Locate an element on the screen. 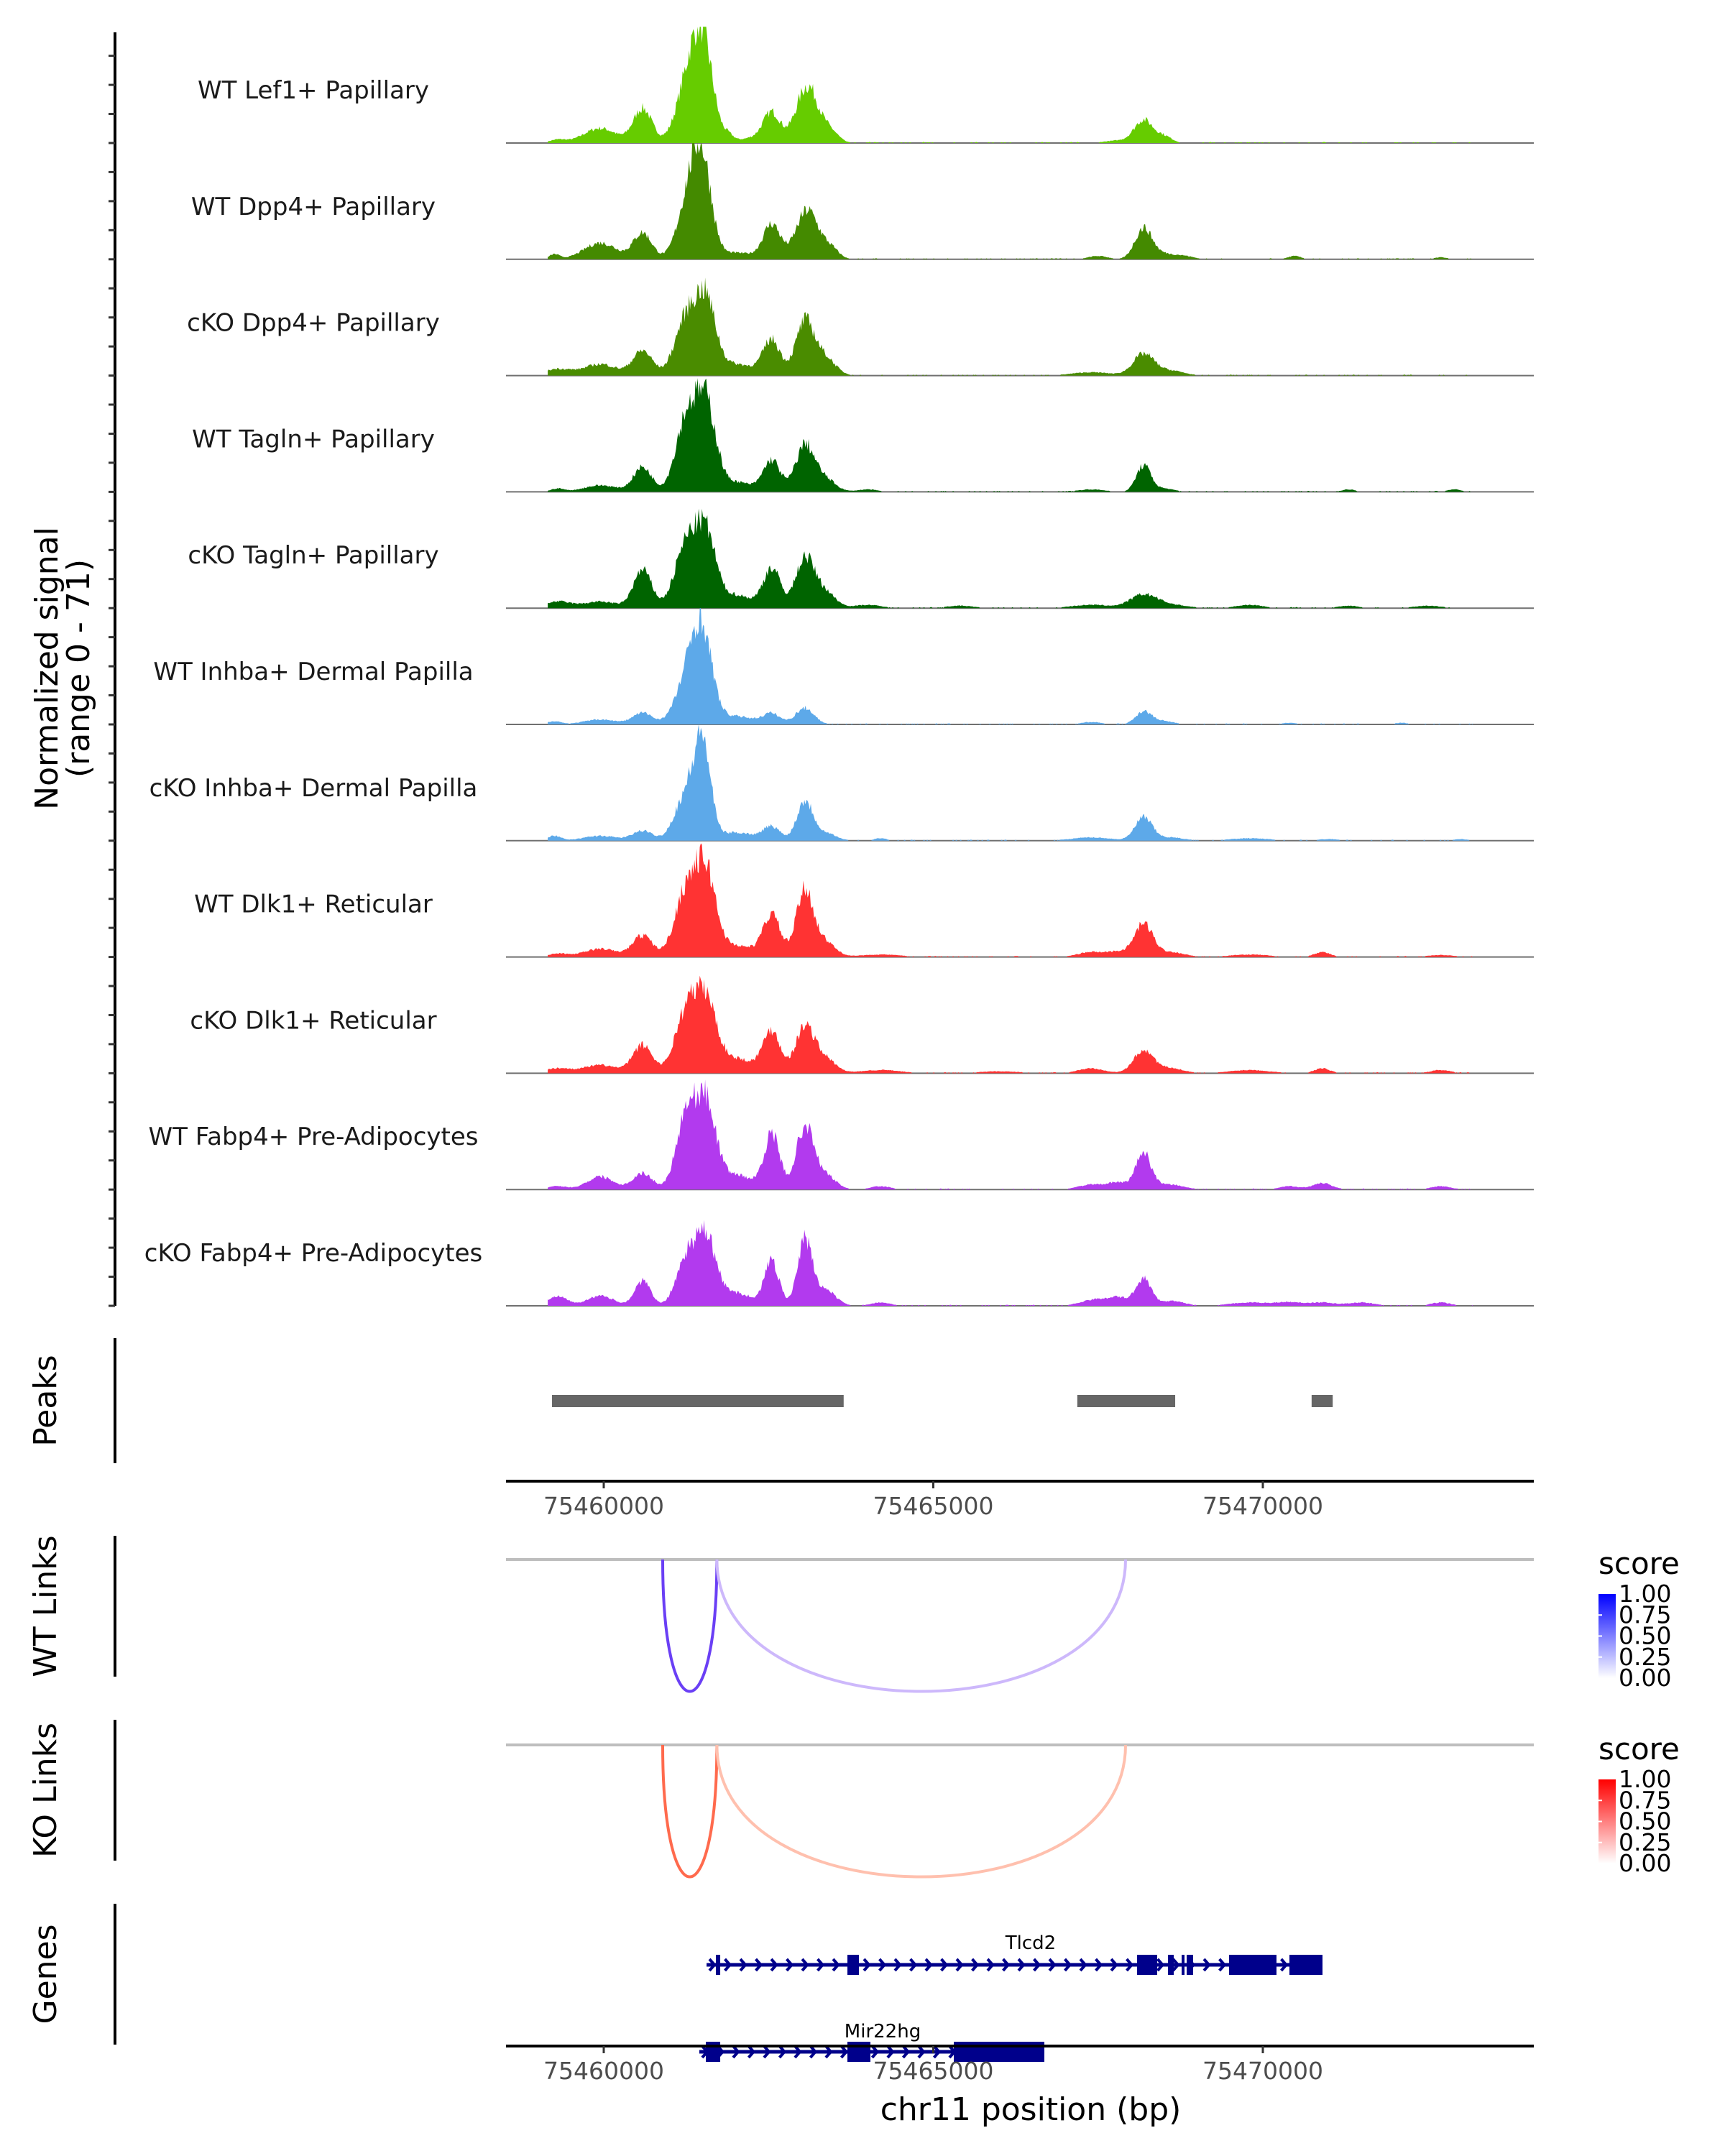 The height and width of the screenshot is (2156, 1725). legend-tick-label: 0.25 is located at coordinates (1645, 1842).